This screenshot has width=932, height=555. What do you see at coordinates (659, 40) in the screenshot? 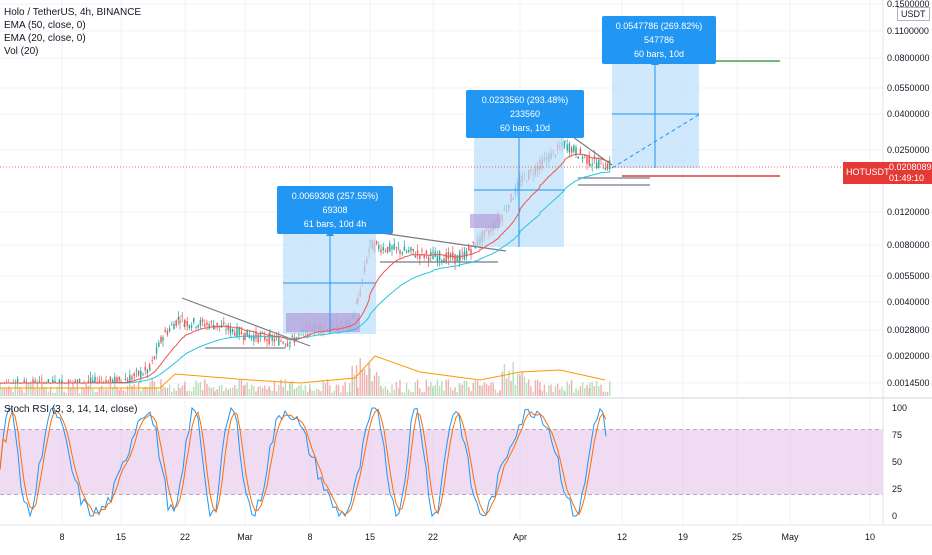
I see `measure-callout-3: 0.0547786 (269.82%) 547786 60 bars, 10d` at bounding box center [659, 40].